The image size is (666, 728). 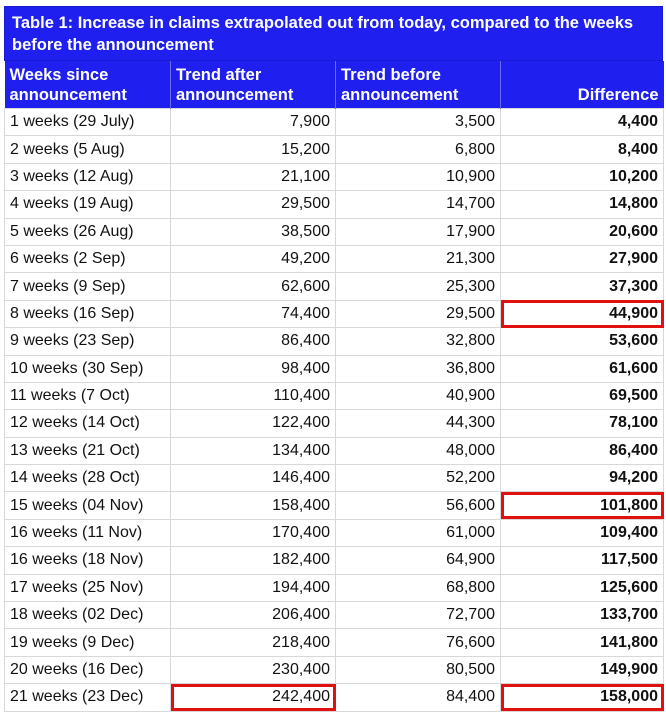 I want to click on table-row: 20 weeks (16 Dec) 230,400 80,500 149,900, so click(x=334, y=670).